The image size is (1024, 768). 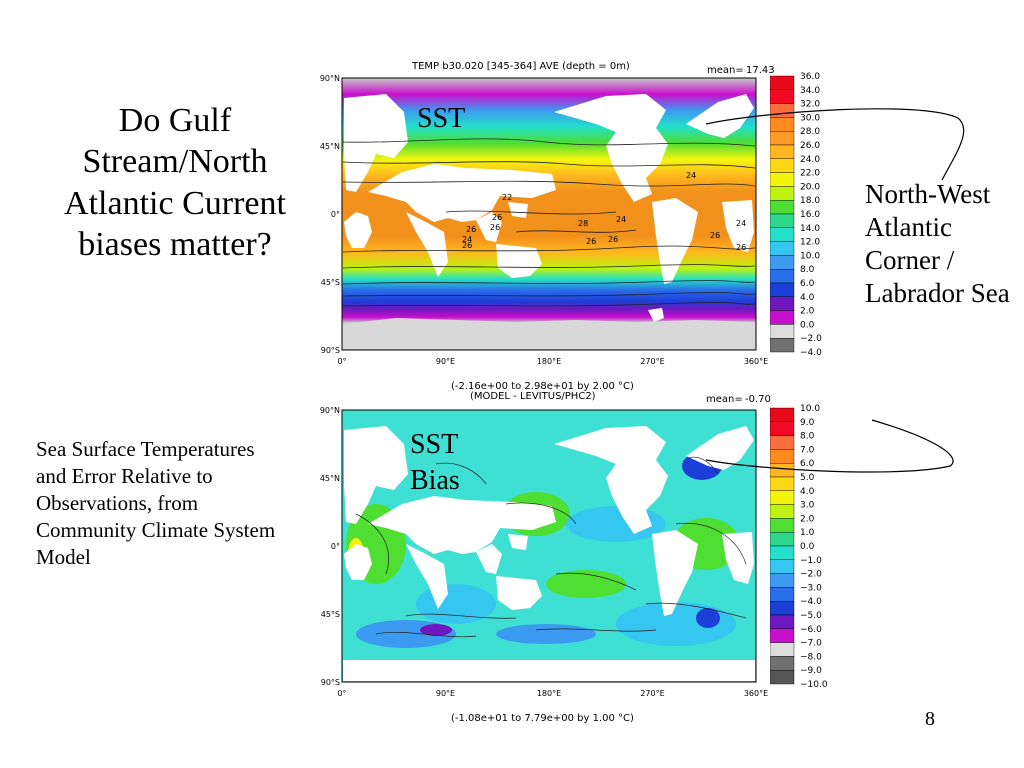 What do you see at coordinates (810, 256) in the screenshot?
I see `top-colorbar-label: 10.0` at bounding box center [810, 256].